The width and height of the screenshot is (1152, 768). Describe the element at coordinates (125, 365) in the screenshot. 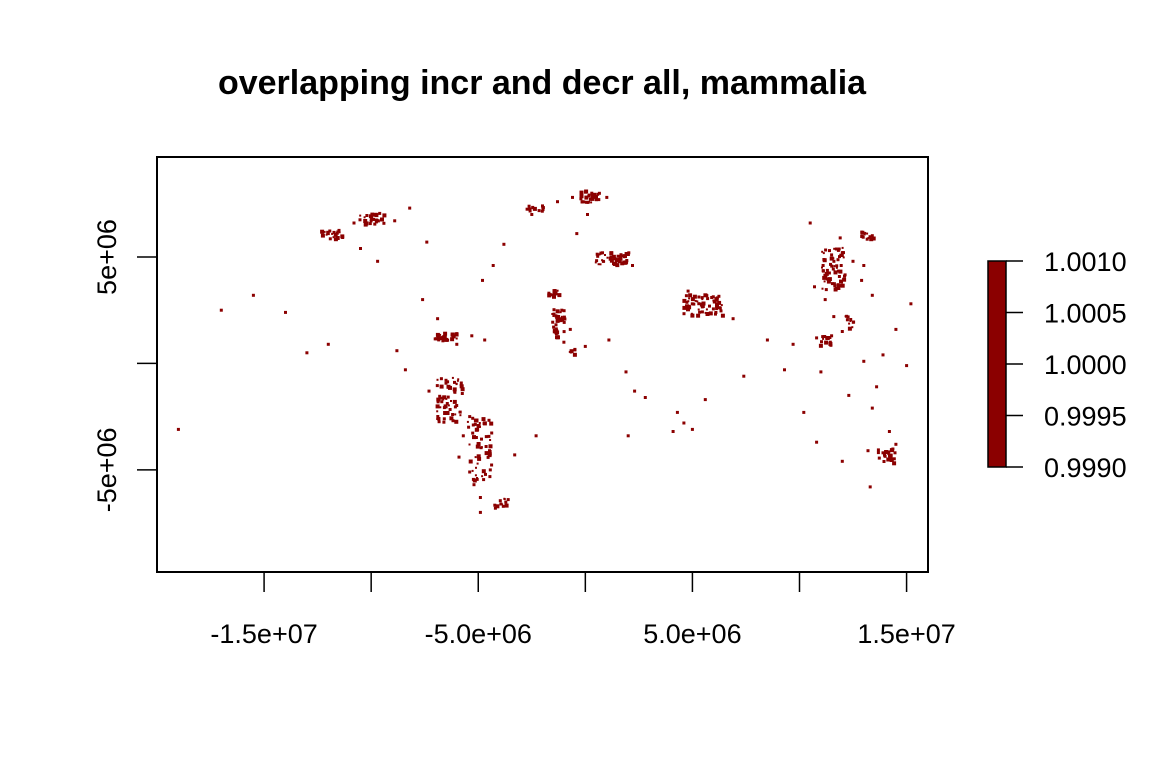

I see `y-axis: 5e+06 -5e+06` at that location.